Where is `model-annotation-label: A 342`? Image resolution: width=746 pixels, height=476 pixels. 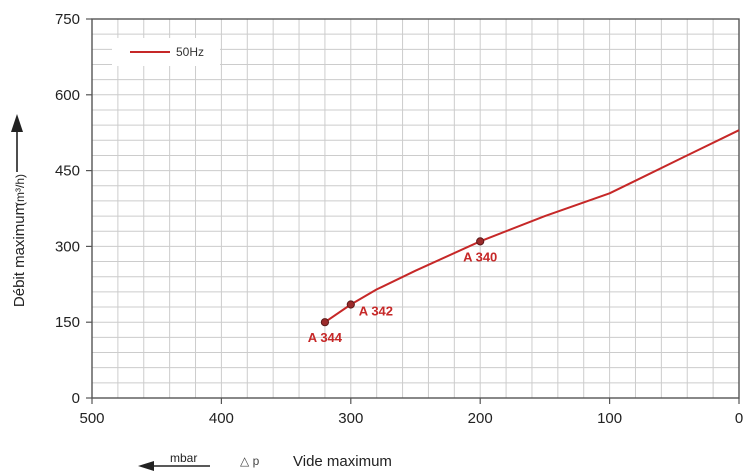
model-annotation-label: A 342 is located at coordinates (376, 311).